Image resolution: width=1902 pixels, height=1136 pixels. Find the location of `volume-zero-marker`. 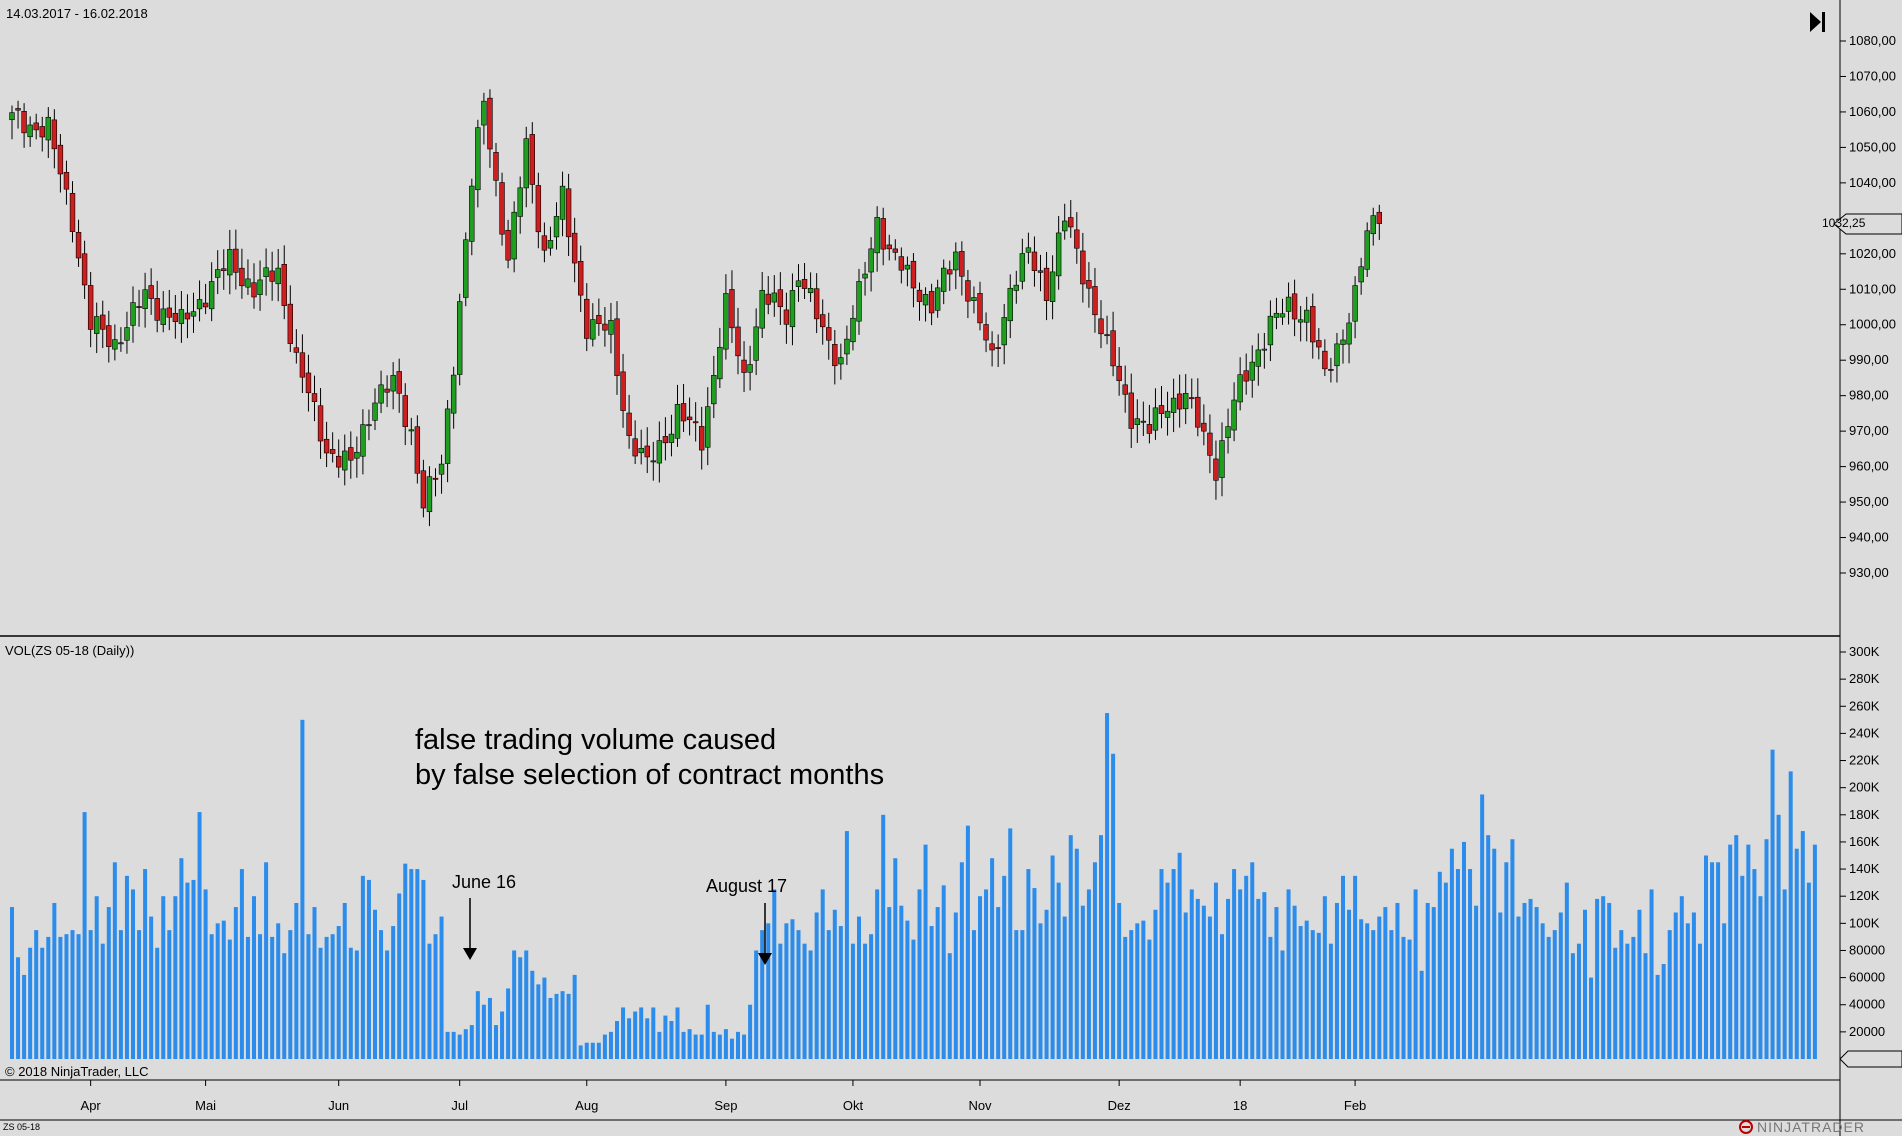

volume-zero-marker is located at coordinates (1870, 1059).